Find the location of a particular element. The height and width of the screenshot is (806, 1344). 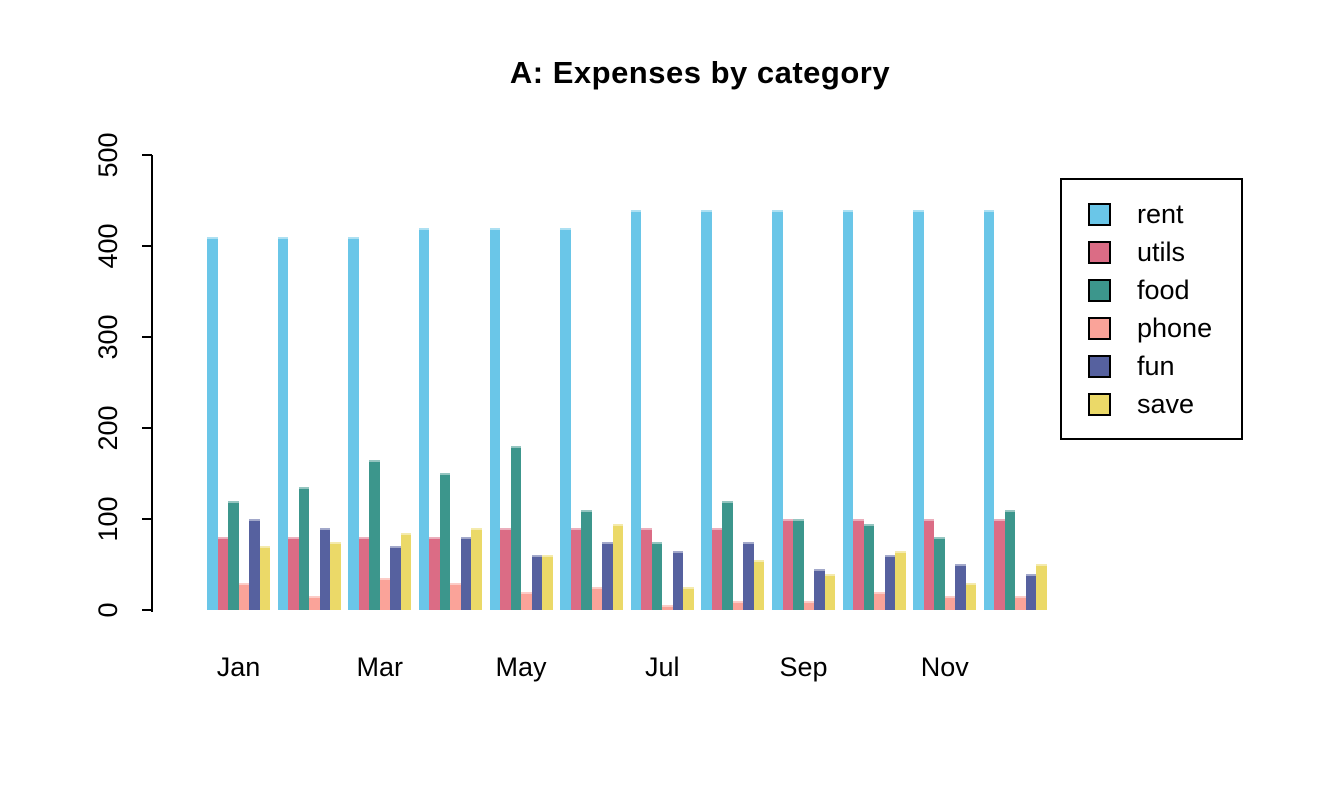

bar-food-sep is located at coordinates (798, 564).